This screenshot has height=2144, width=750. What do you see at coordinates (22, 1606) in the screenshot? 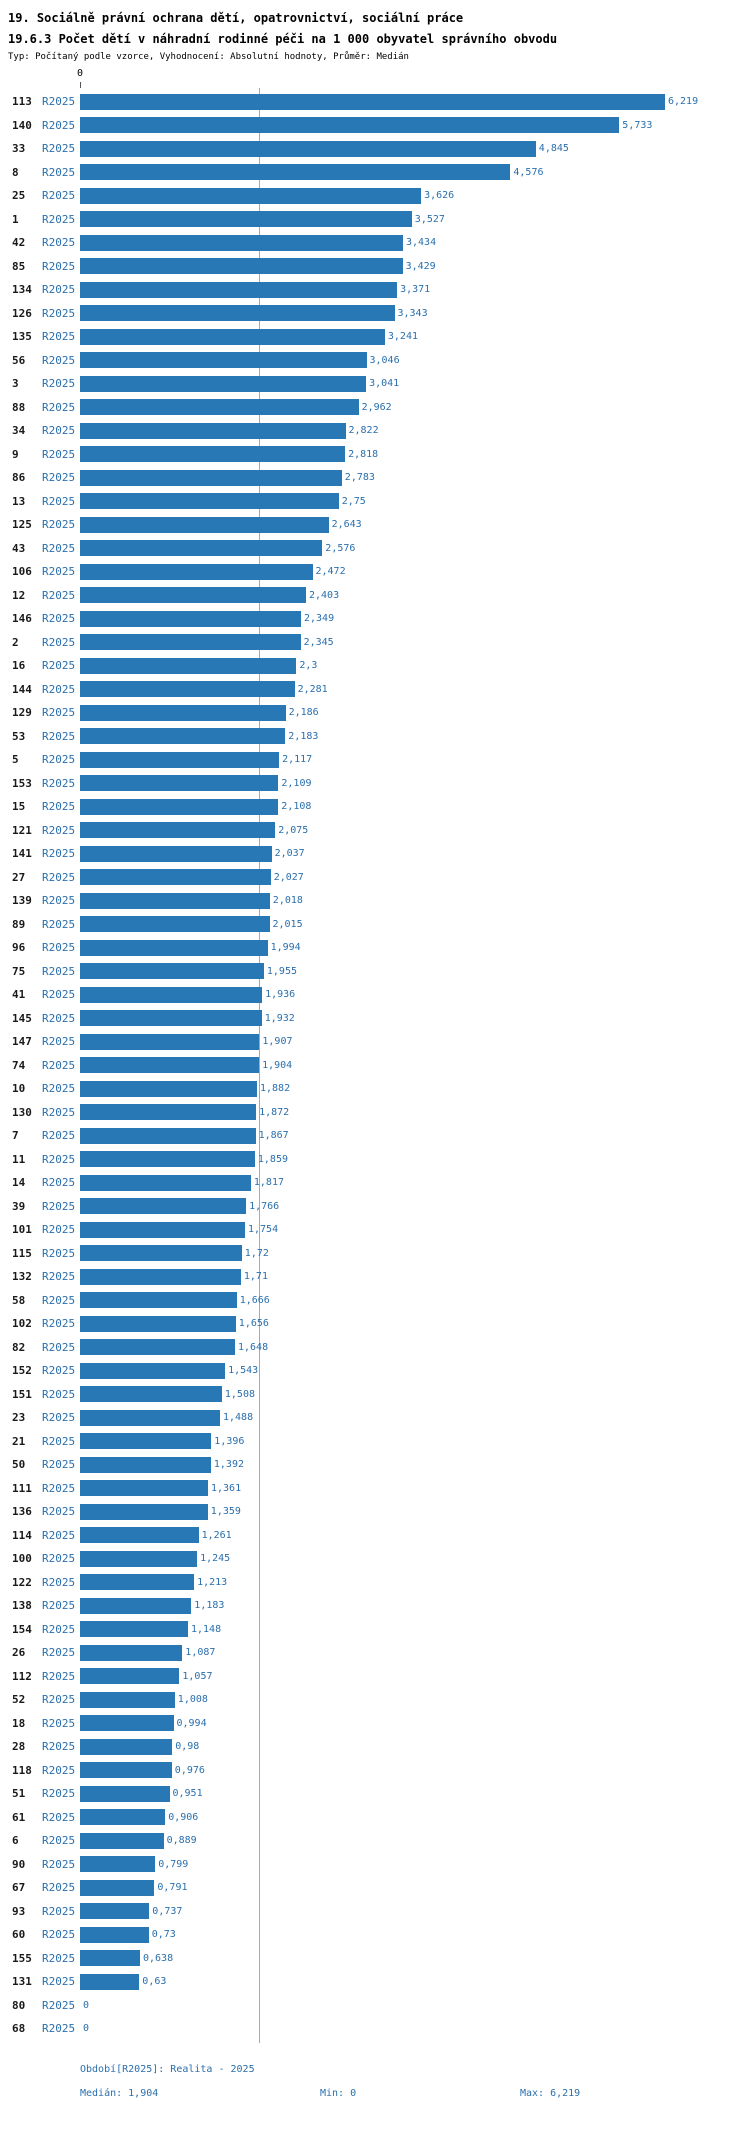
I see `region-code-label: 138` at bounding box center [22, 1606].